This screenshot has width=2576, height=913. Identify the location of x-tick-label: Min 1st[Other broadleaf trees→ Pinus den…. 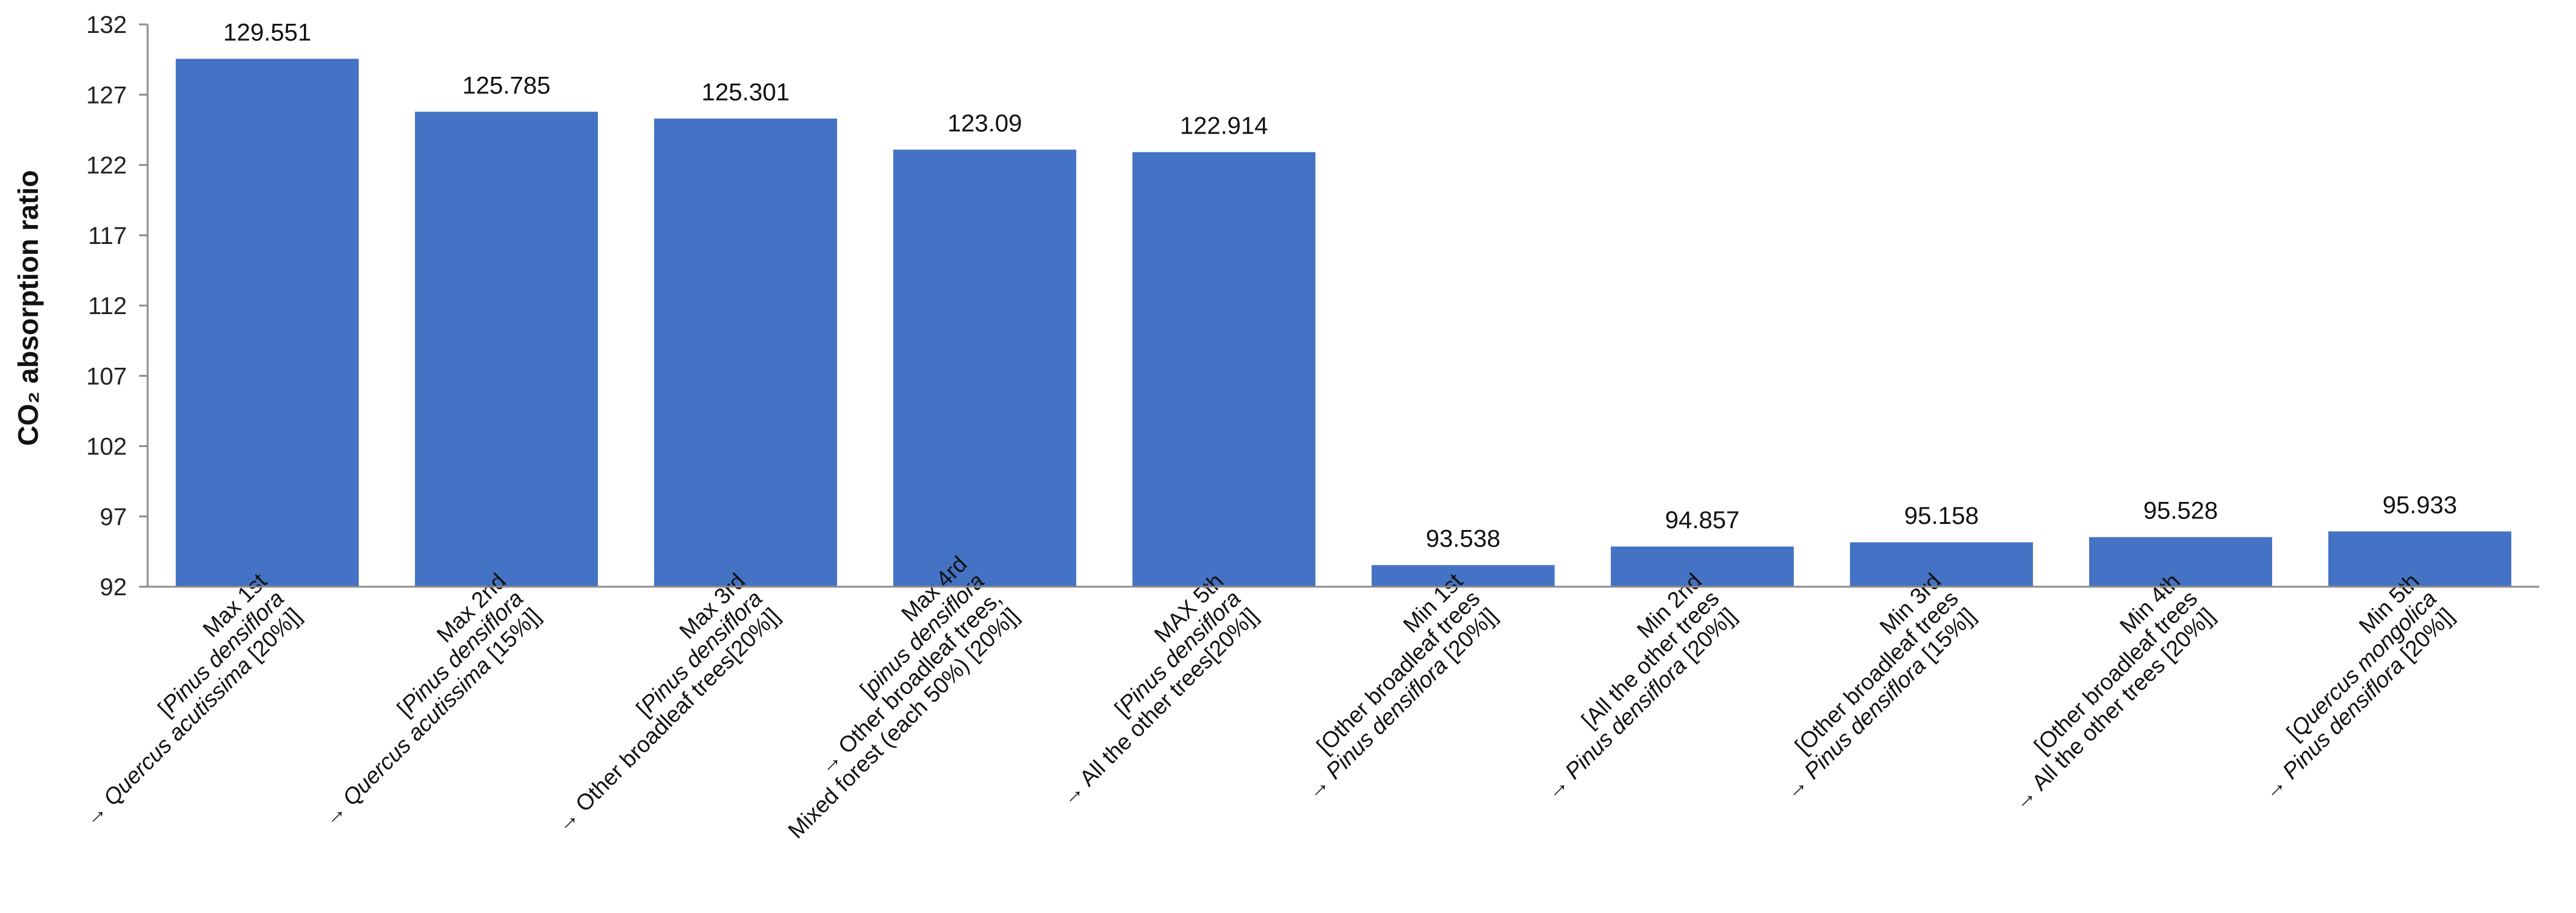
(1401, 686).